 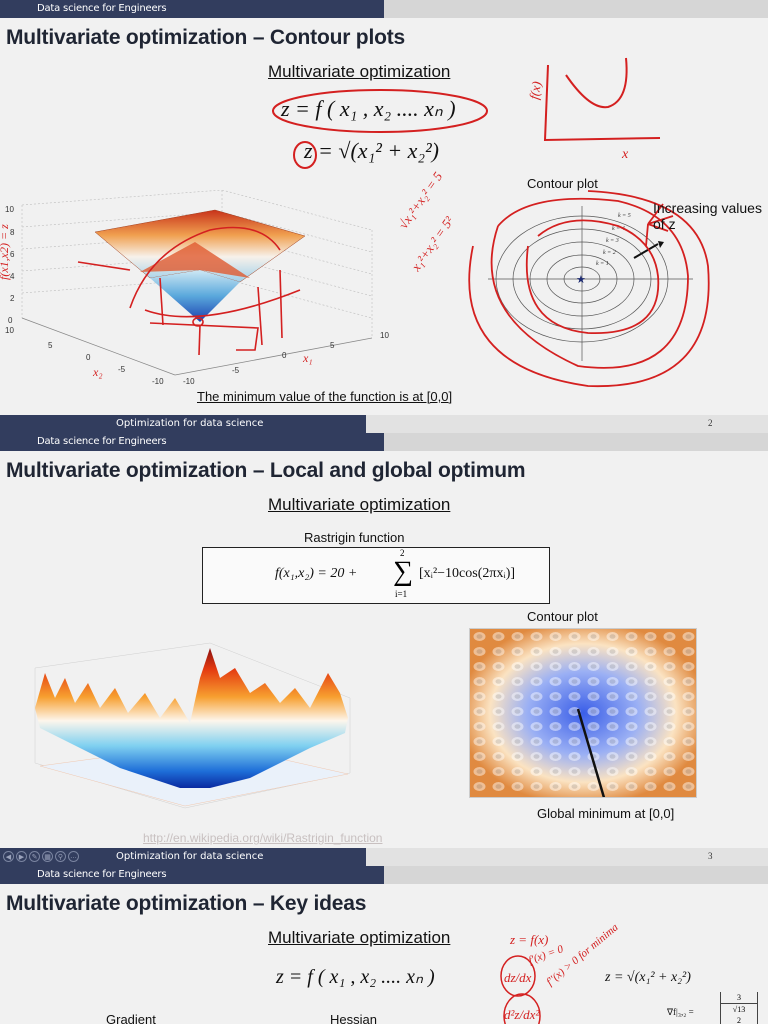 I want to click on svg-text: x₁²+x₂² = 5², so click(x=433, y=244).